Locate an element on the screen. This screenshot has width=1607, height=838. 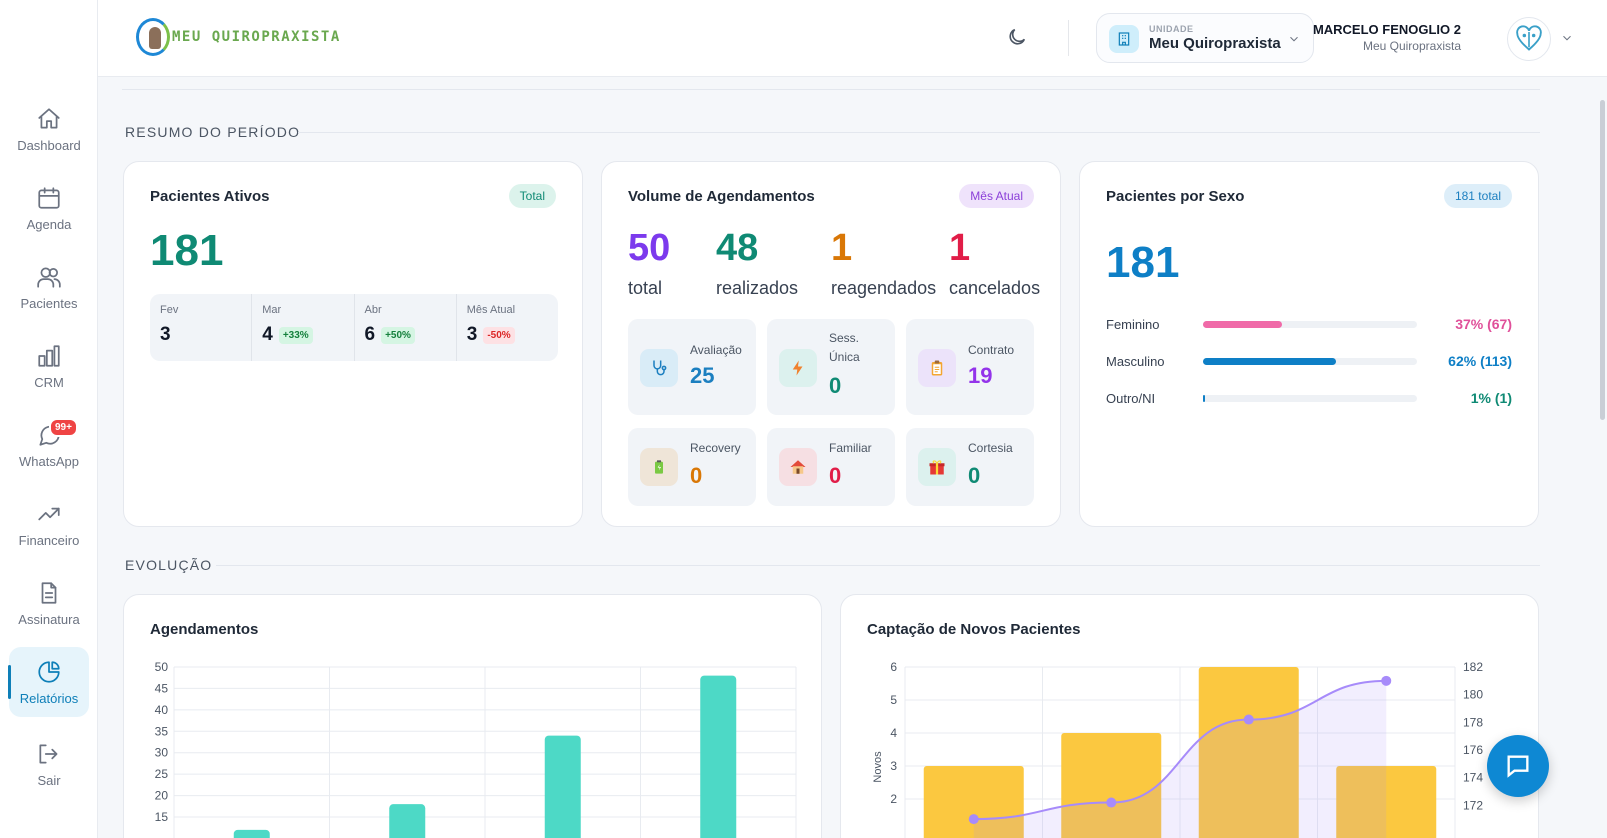
tile-value: 19 is located at coordinates (980, 375).